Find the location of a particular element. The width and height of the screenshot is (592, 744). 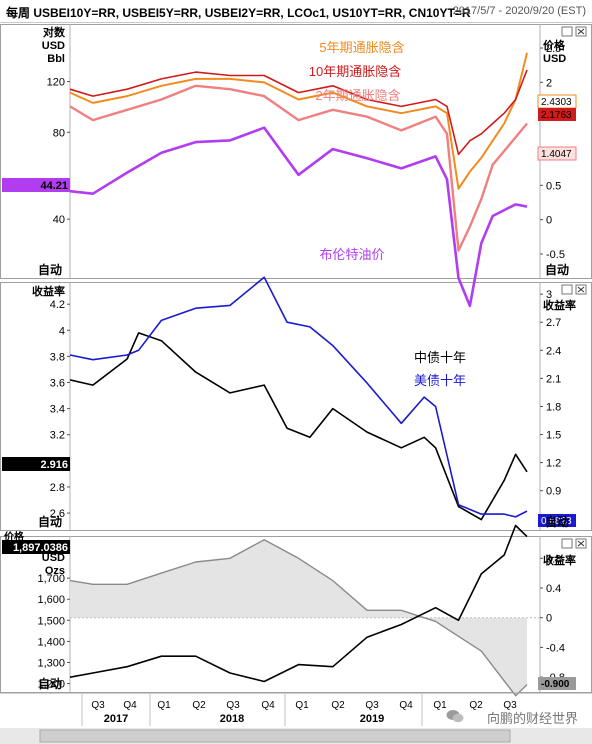

bei10y-line is located at coordinates (298, 112).